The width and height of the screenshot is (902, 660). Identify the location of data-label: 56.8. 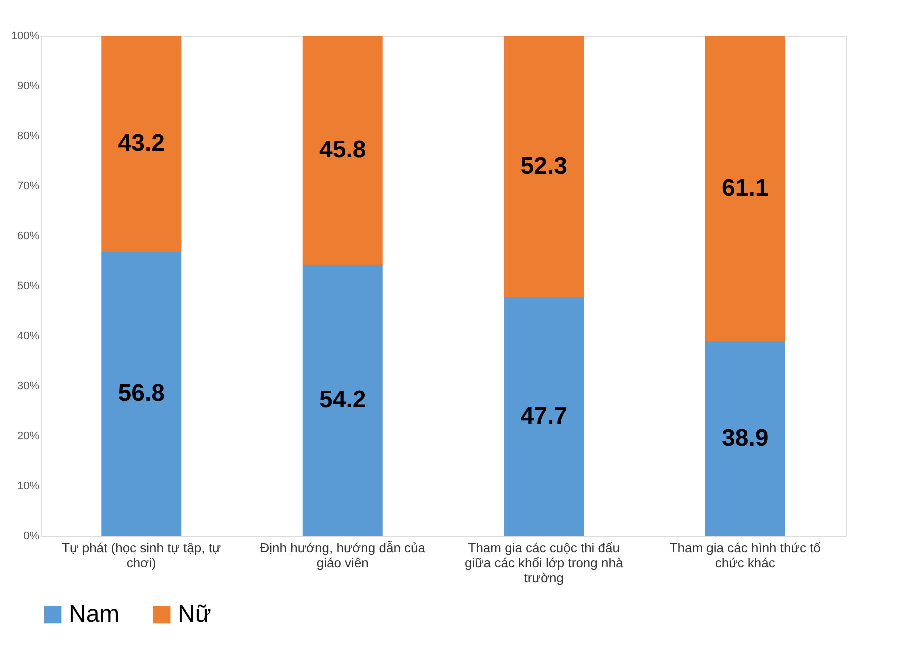
(141, 393).